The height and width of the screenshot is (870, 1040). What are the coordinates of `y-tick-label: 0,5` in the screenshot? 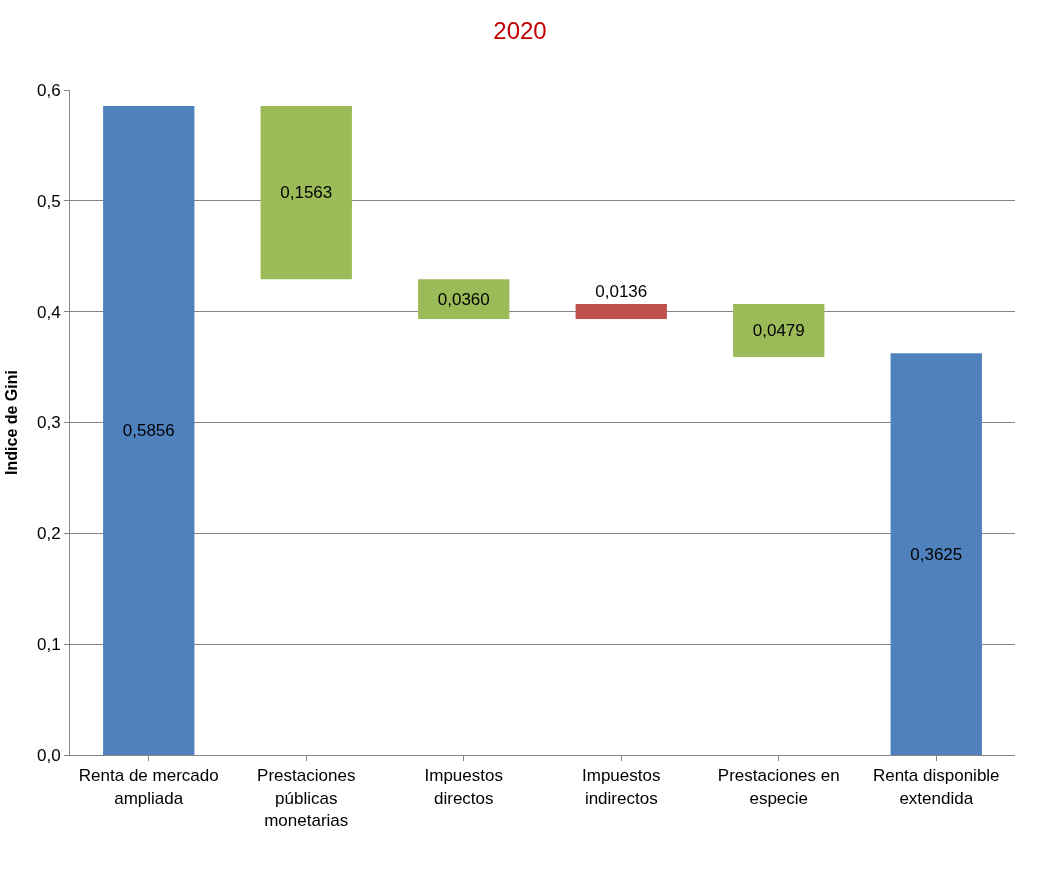 It's located at (48, 201).